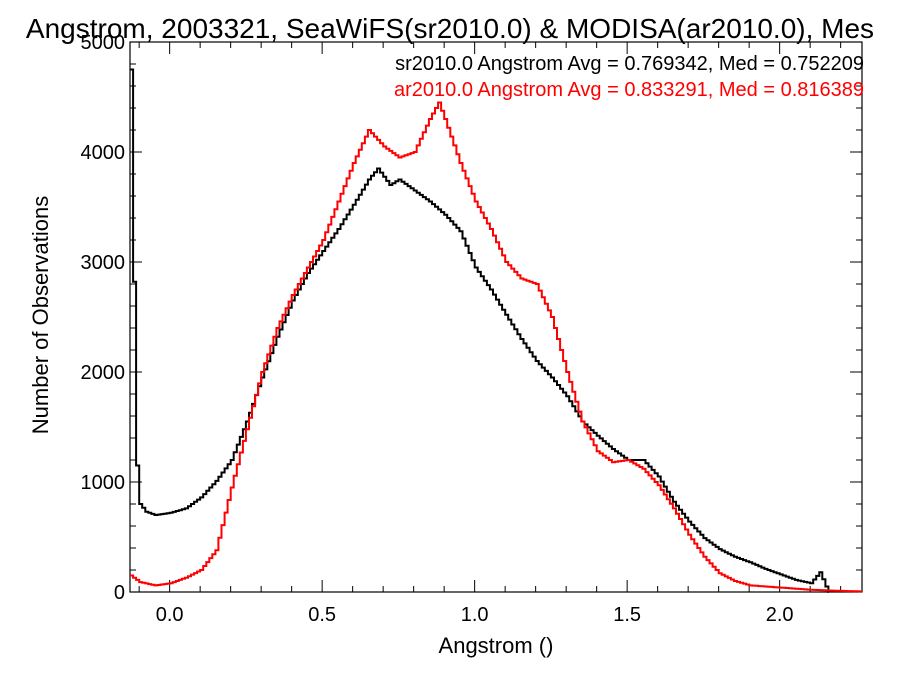  What do you see at coordinates (170, 615) in the screenshot?
I see `x-tick-label: 0.0` at bounding box center [170, 615].